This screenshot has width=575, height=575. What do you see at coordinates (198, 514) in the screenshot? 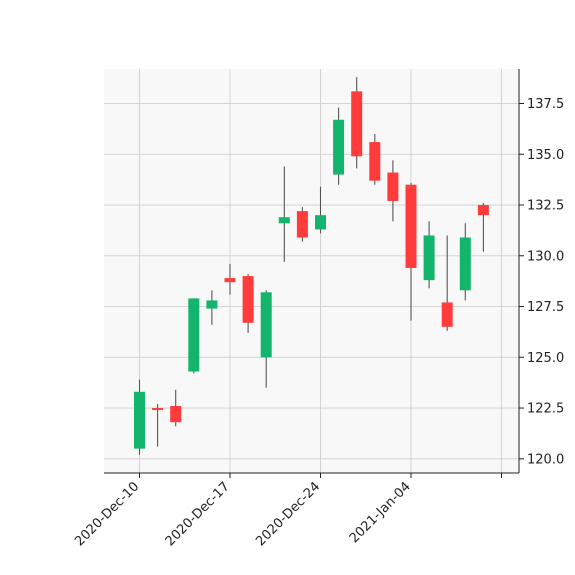
I see `x-tick-label: 2020-Dec-17` at bounding box center [198, 514].